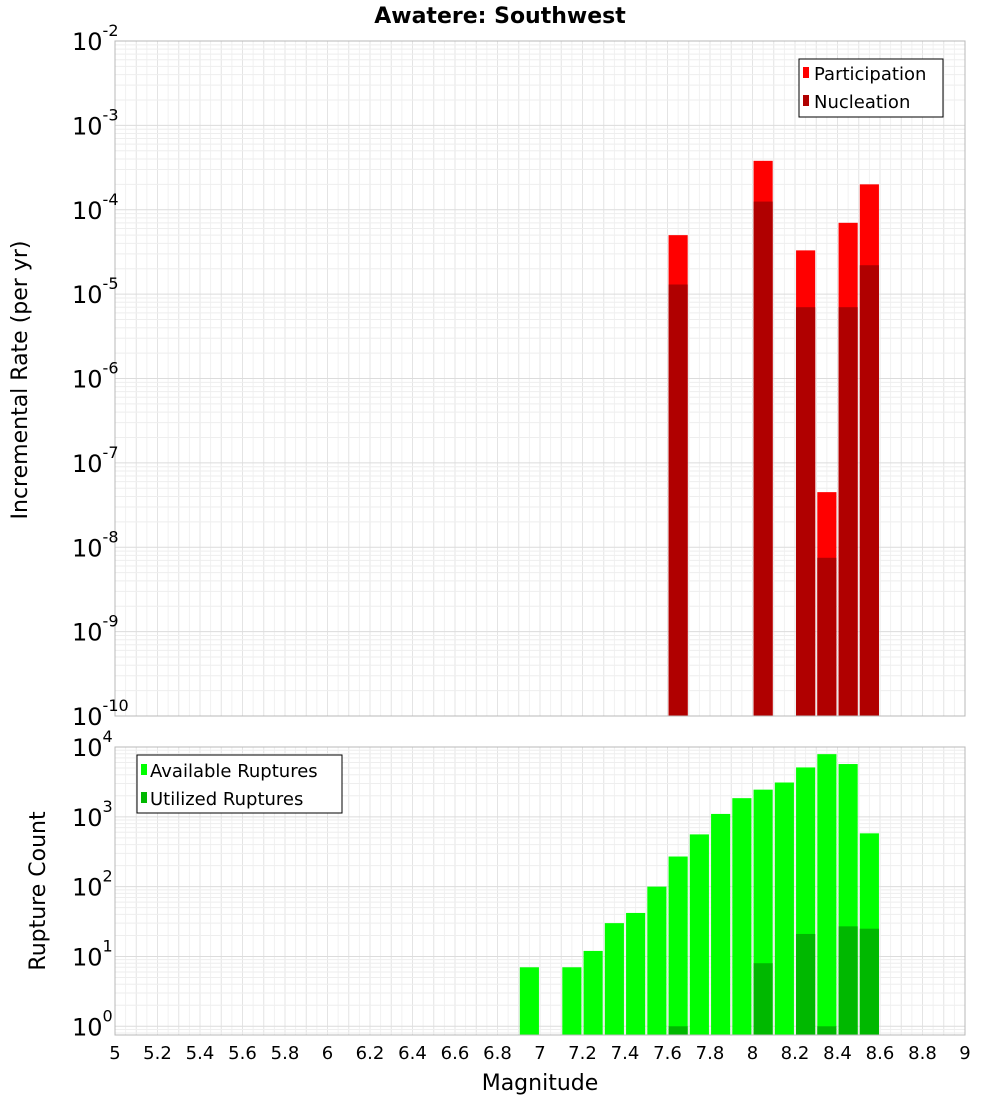 This screenshot has width=1000, height=1100. What do you see at coordinates (871, 88) in the screenshot?
I see `rate-legend: Participation Nucleation` at bounding box center [871, 88].